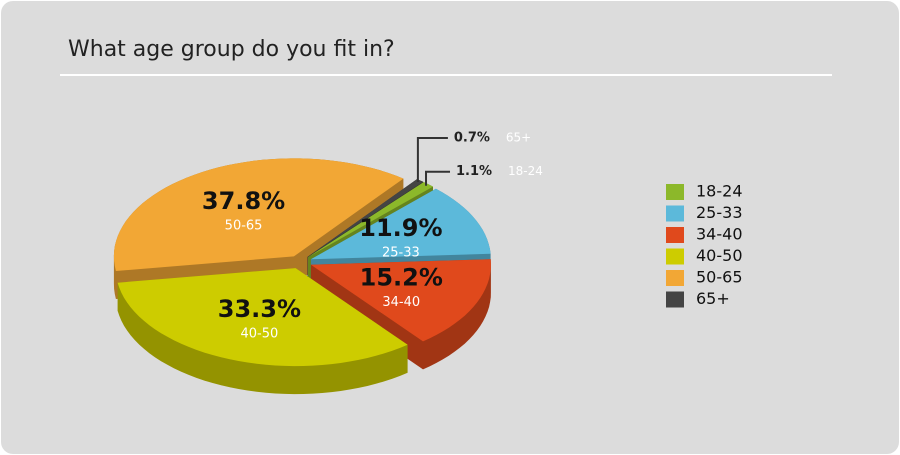 This screenshot has width=900, height=455. What do you see at coordinates (719, 255) in the screenshot?
I see `legend-label: 40-50` at bounding box center [719, 255].